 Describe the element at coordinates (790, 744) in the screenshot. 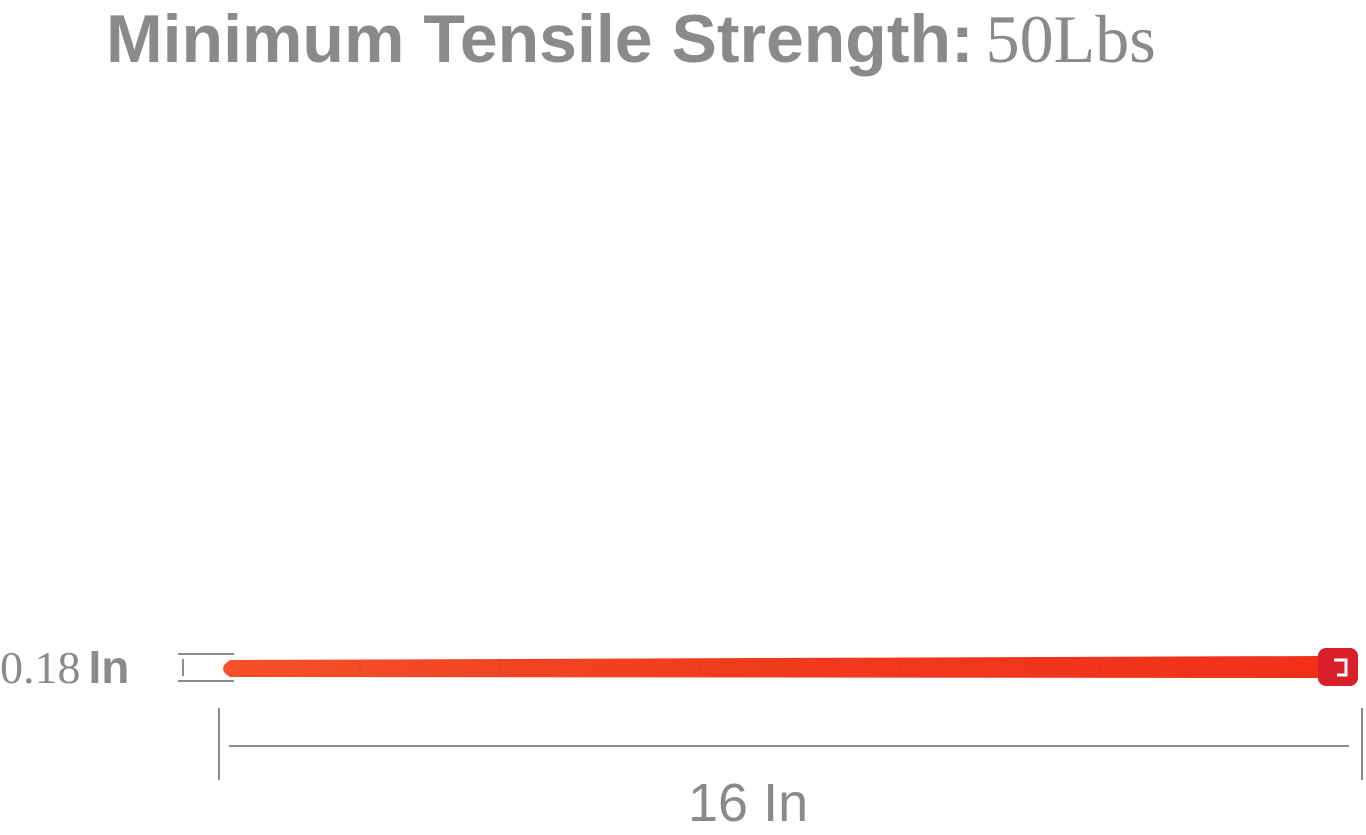

I see `length-dimension-lines` at that location.